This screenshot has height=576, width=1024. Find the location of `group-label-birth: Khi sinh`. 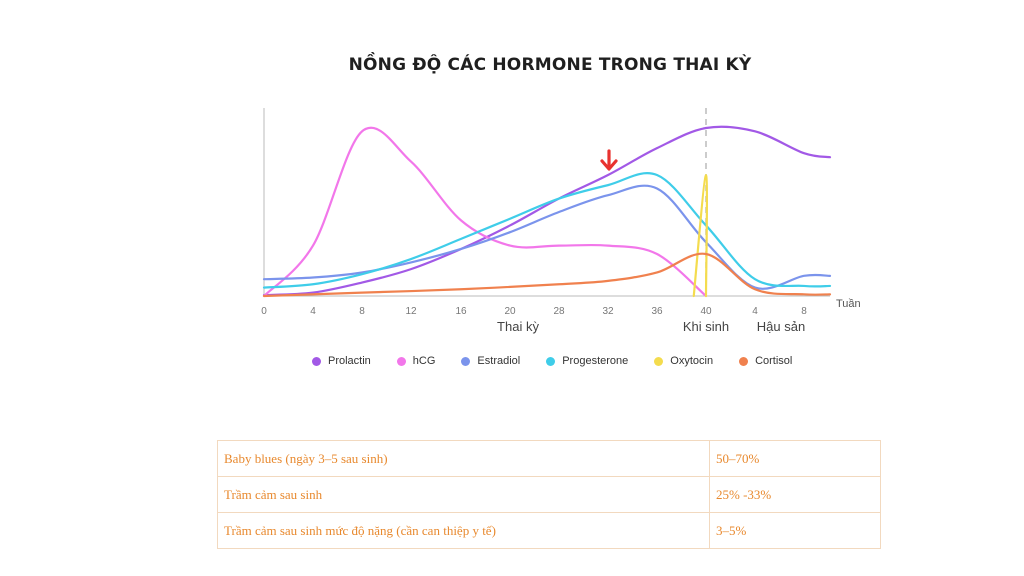

group-label-birth: Khi sinh is located at coordinates (706, 326).